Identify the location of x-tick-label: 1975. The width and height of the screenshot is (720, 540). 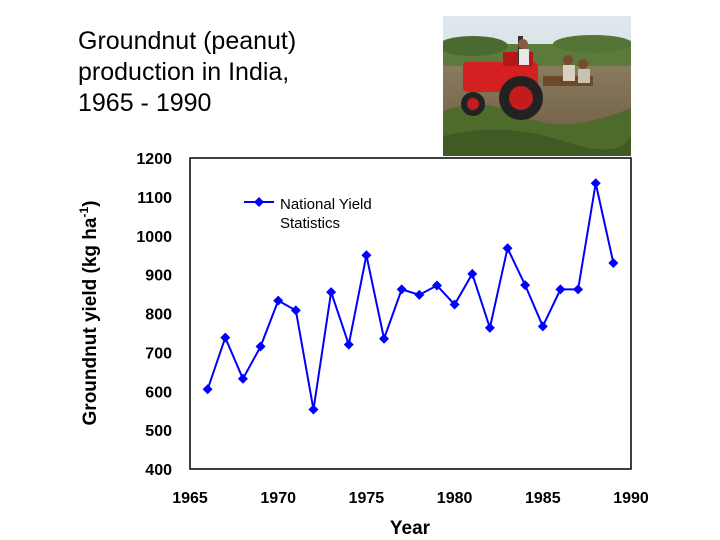
(367, 498).